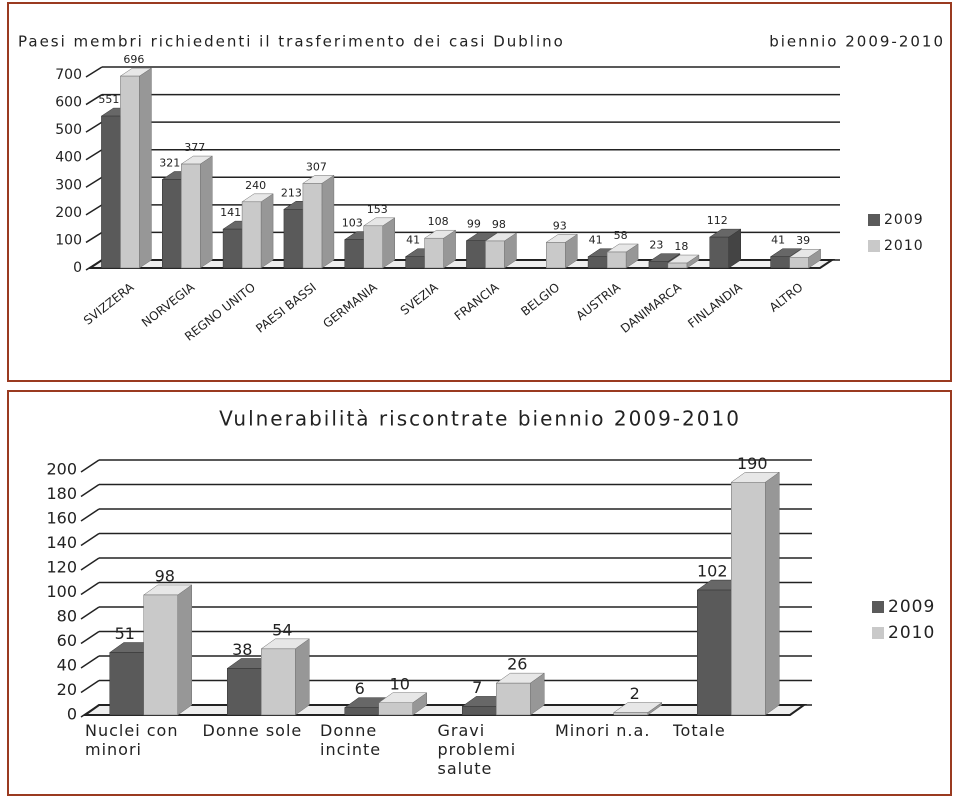  I want to click on x-tick-label: Donne incinte, so click(351, 740).